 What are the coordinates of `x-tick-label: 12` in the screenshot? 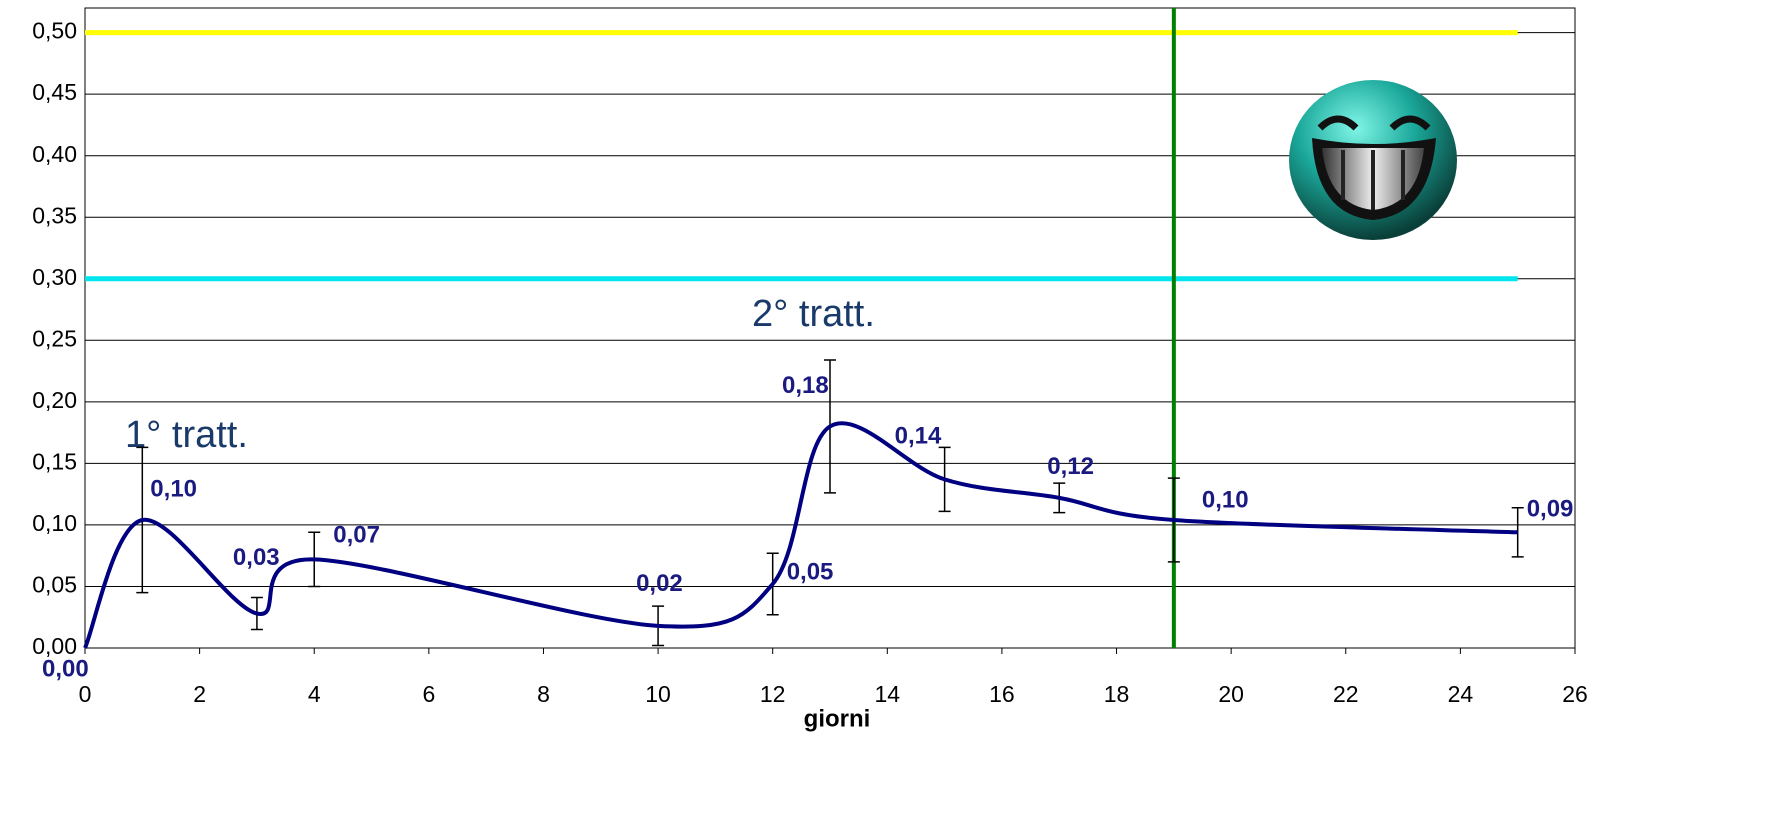 It's located at (773, 694).